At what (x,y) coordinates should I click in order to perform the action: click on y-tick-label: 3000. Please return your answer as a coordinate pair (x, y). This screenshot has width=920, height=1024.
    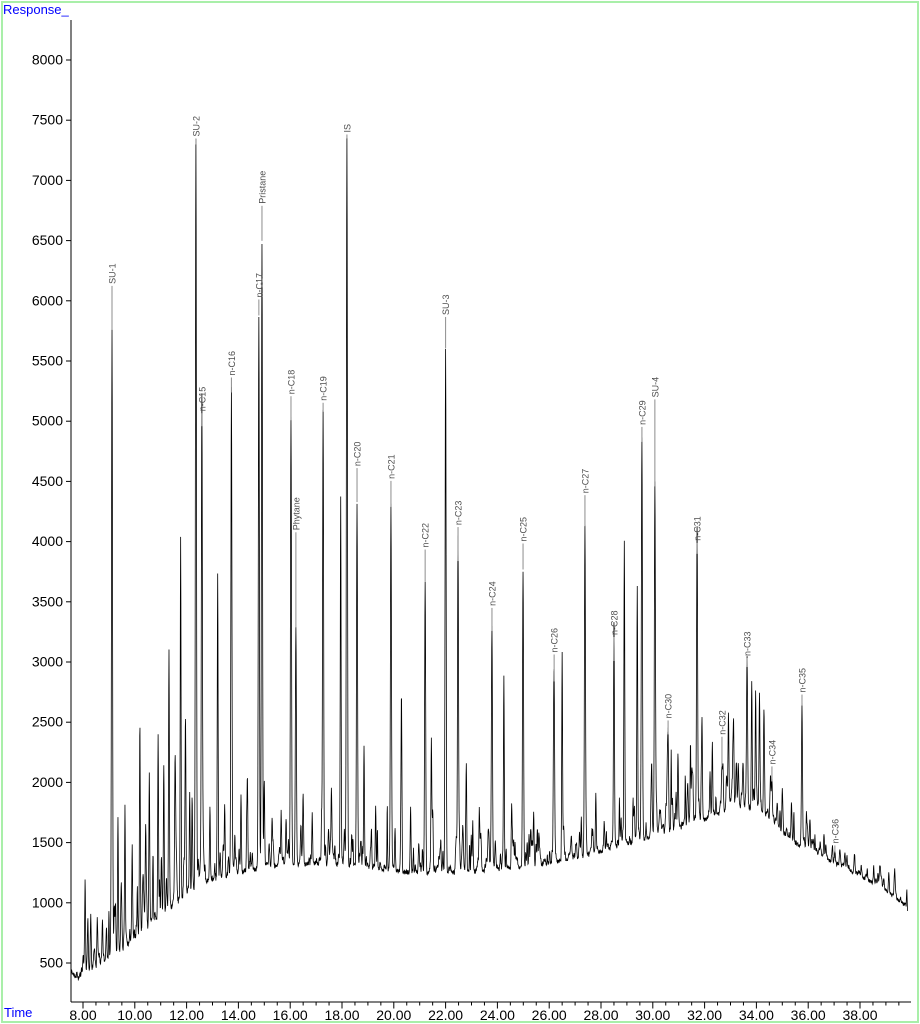
    Looking at the image, I should click on (47, 662).